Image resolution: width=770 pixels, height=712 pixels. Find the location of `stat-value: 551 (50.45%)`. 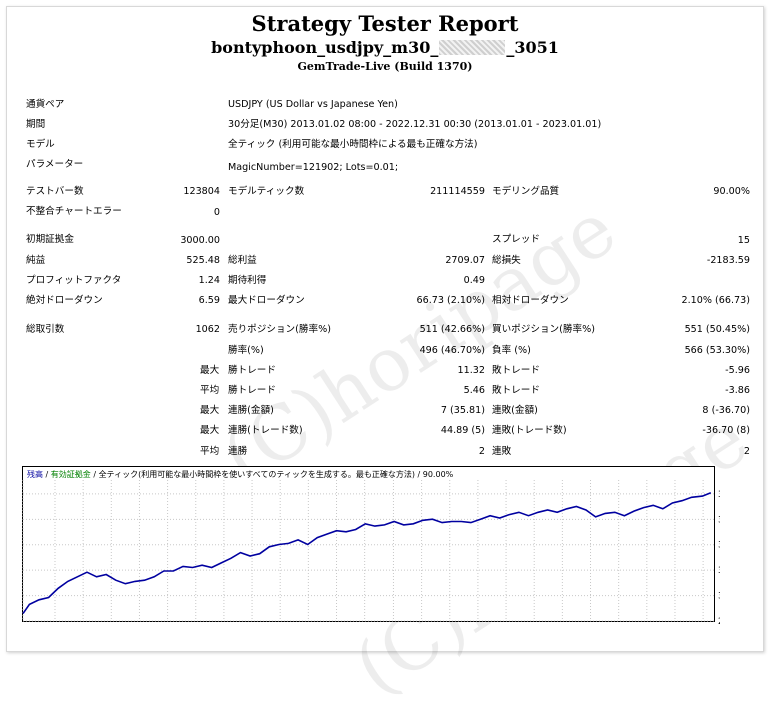

stat-value: 551 (50.45%) is located at coordinates (717, 329).